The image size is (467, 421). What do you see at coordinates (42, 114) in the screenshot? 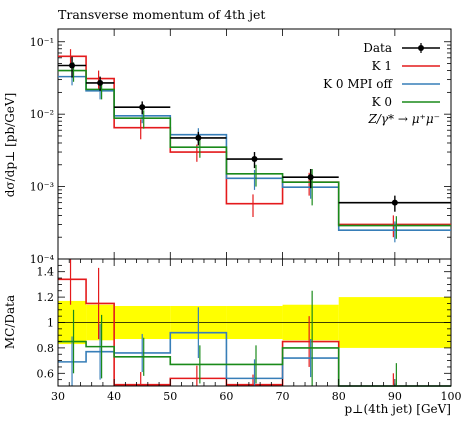
I see `y-tick-label-main: 10⁻²` at bounding box center [42, 114].